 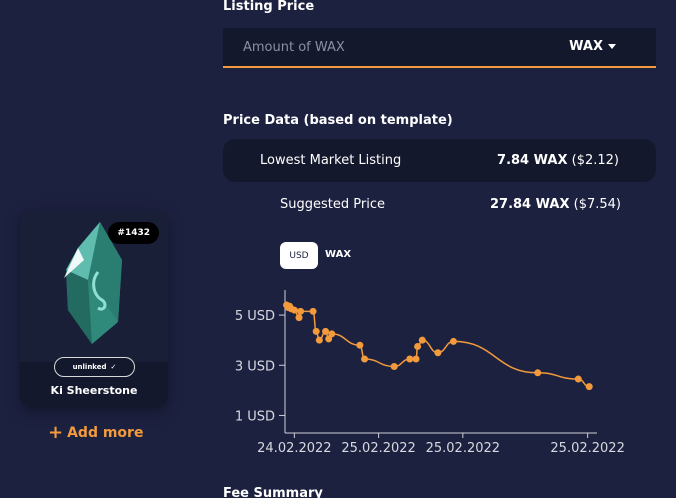 What do you see at coordinates (269, 7) in the screenshot?
I see `listing-price-title: Listing Price` at bounding box center [269, 7].